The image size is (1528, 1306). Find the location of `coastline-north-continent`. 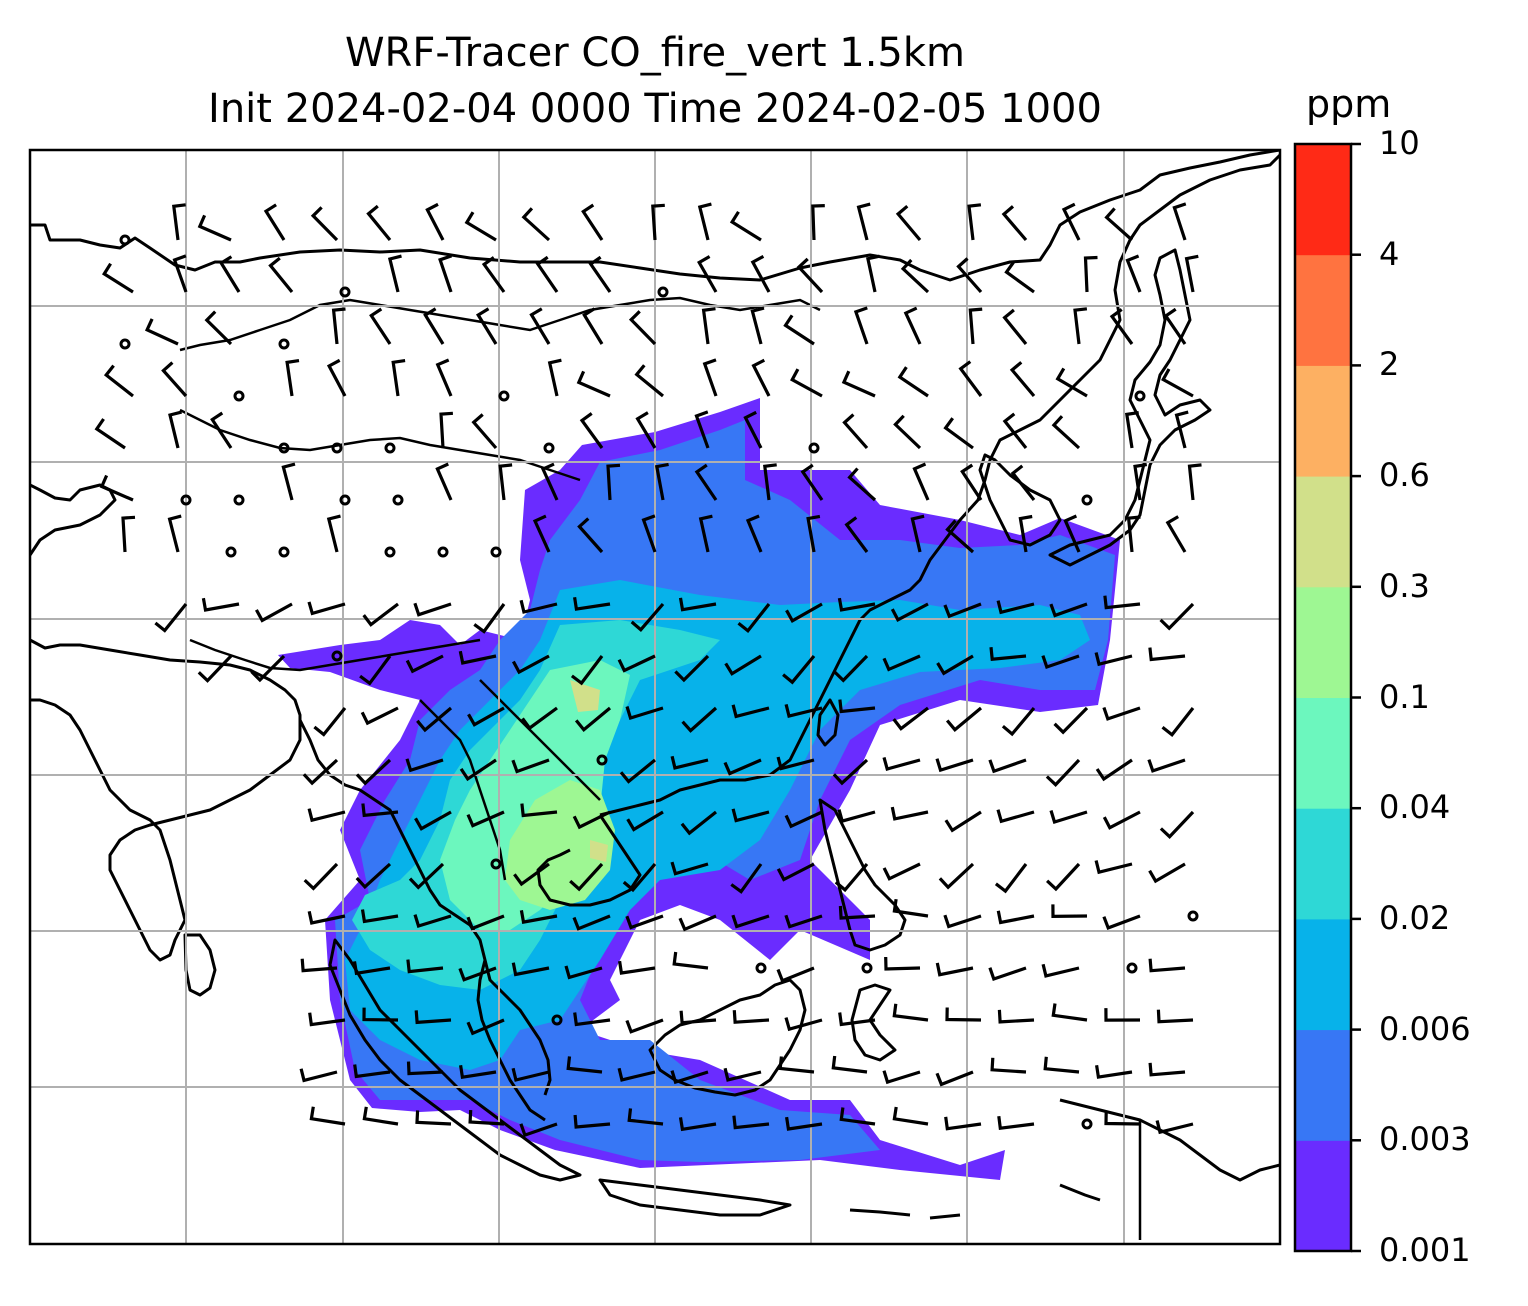

coastline-north-continent is located at coordinates (655, 216).